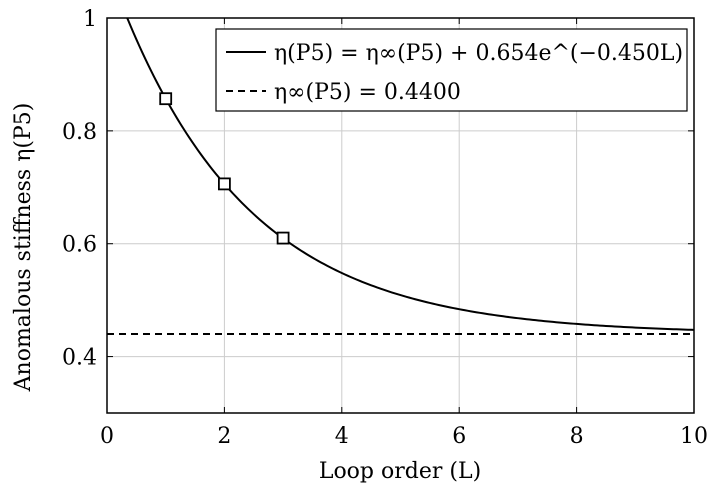 This screenshot has height=490, width=708. Describe the element at coordinates (224, 436) in the screenshot. I see `x-tick-label: 2` at that location.